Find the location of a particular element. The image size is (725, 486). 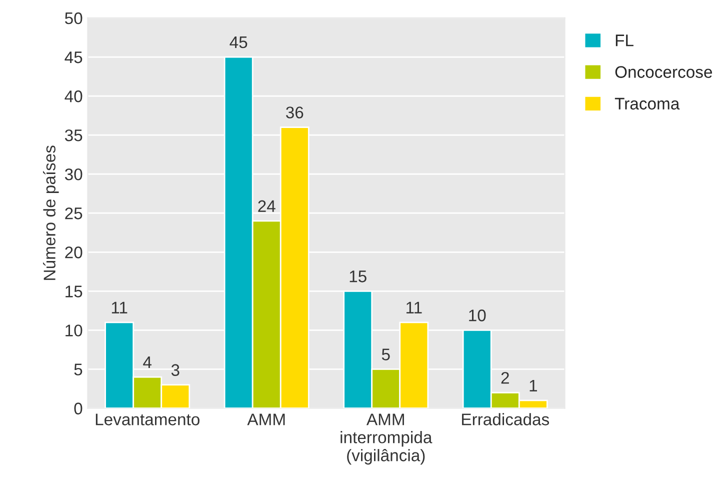

data-label: 10 is located at coordinates (477, 316).